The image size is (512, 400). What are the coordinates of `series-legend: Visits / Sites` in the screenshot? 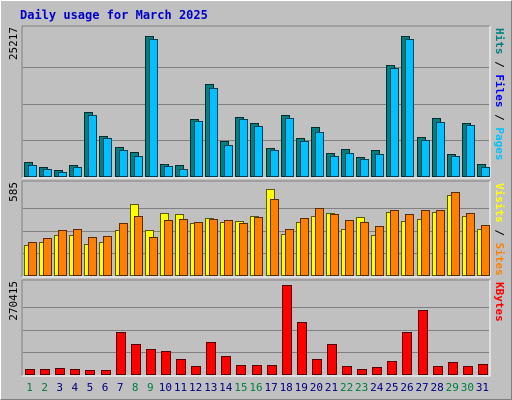 It's located at (499, 229).